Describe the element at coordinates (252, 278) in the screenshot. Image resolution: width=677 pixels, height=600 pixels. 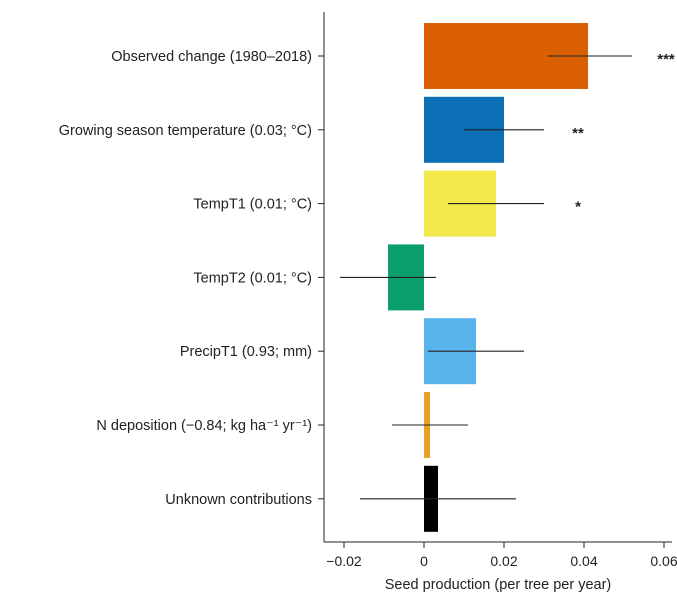
I see `category-label-3: TempT2 (0.01; °C)` at that location.